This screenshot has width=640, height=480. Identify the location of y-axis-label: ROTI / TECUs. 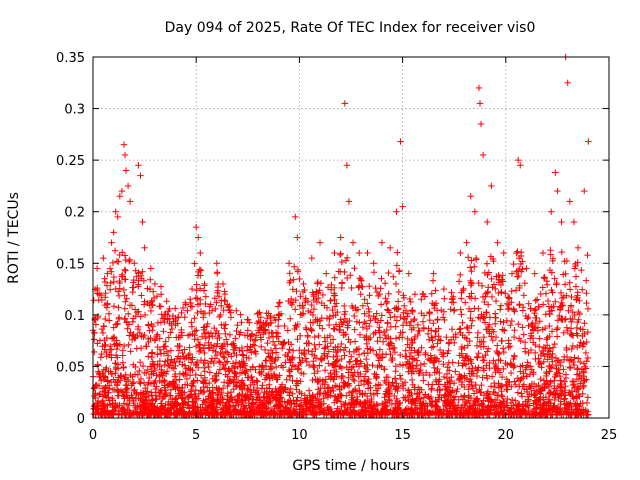
(14, 238).